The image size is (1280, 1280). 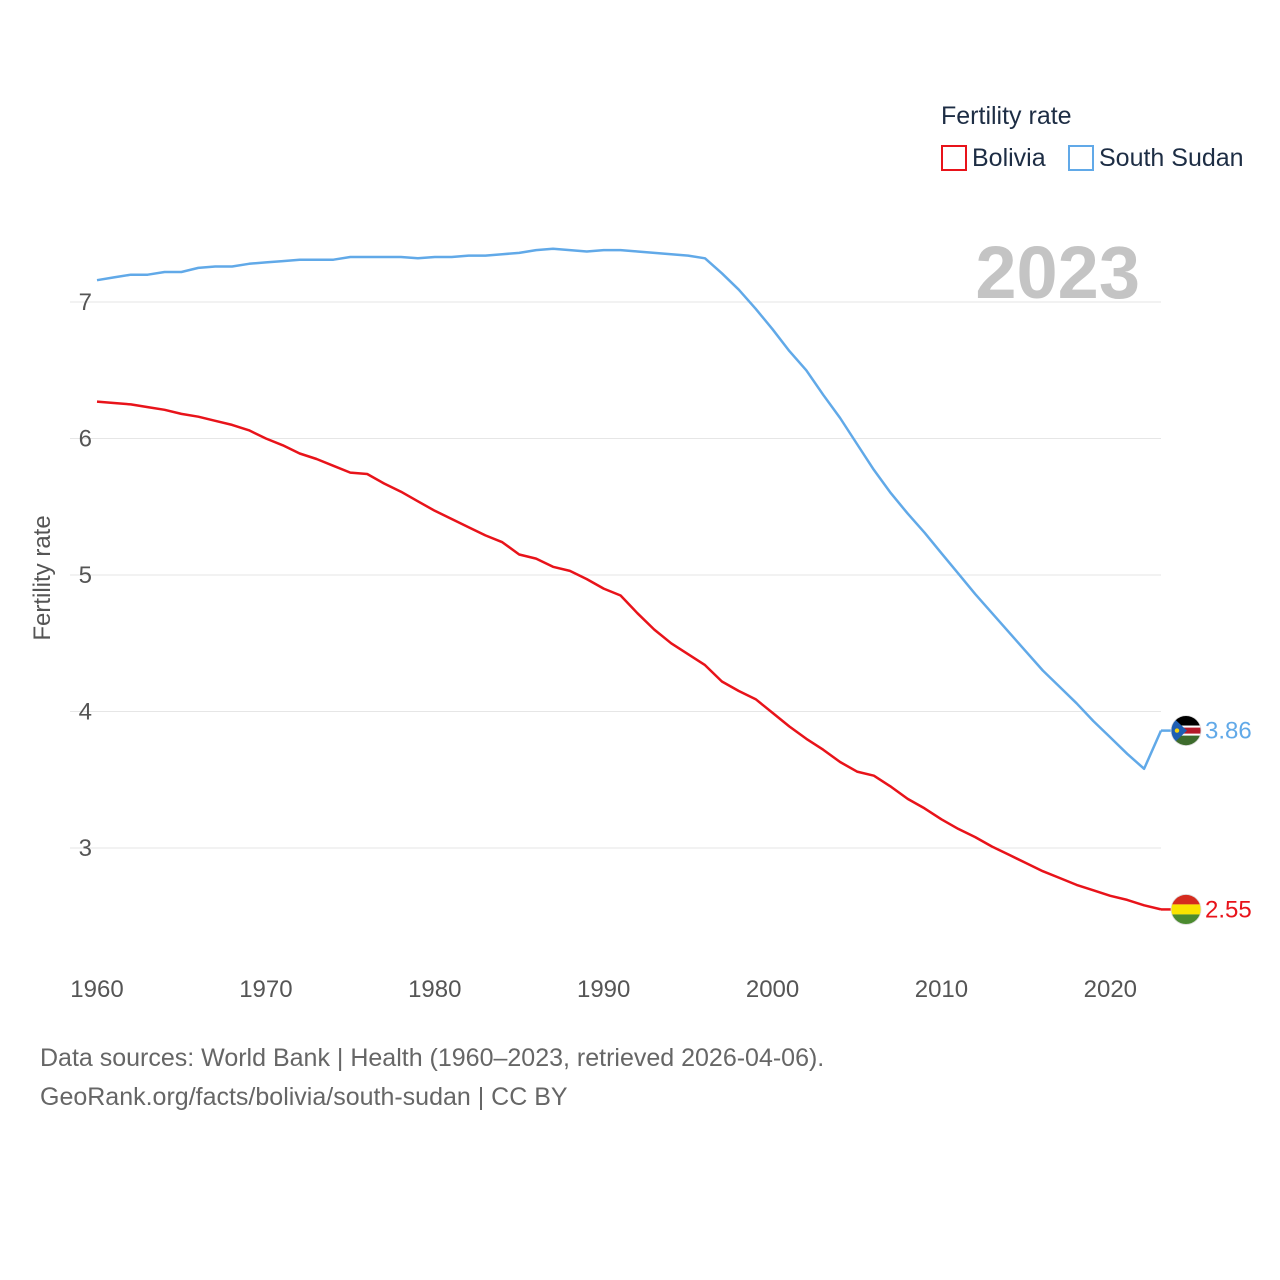 What do you see at coordinates (265, 989) in the screenshot?
I see `x-tick-label: 1970` at bounding box center [265, 989].